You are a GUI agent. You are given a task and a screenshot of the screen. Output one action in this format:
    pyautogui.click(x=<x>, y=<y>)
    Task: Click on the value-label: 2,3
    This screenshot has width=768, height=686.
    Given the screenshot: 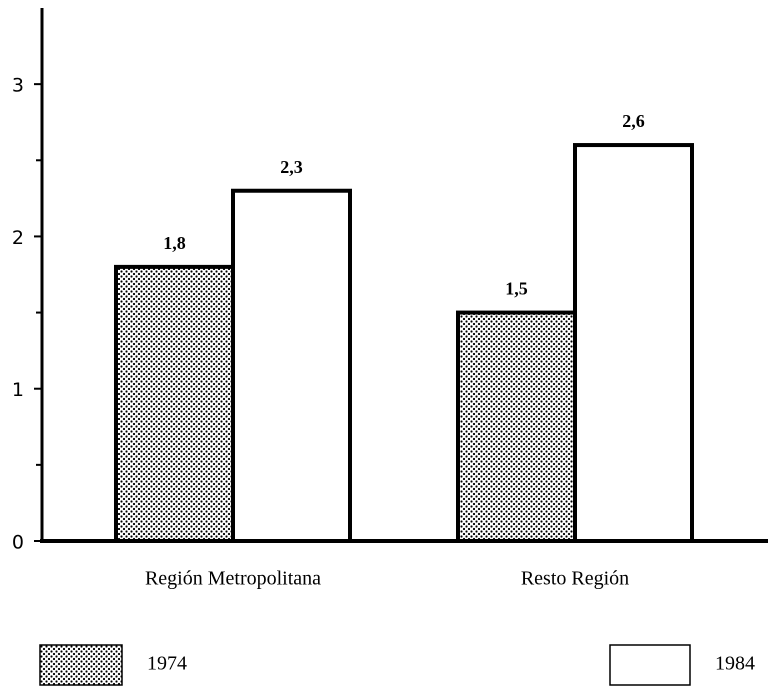 What is the action you would take?
    pyautogui.click(x=291, y=167)
    